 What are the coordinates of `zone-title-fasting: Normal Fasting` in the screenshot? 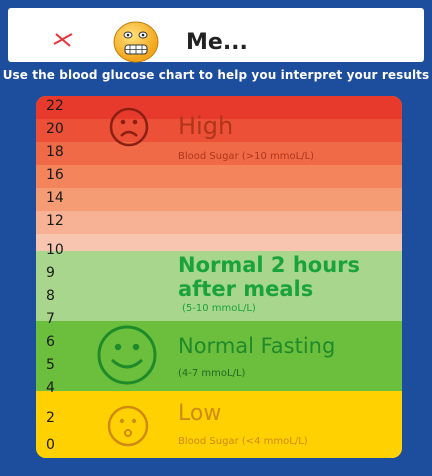 It's located at (257, 346).